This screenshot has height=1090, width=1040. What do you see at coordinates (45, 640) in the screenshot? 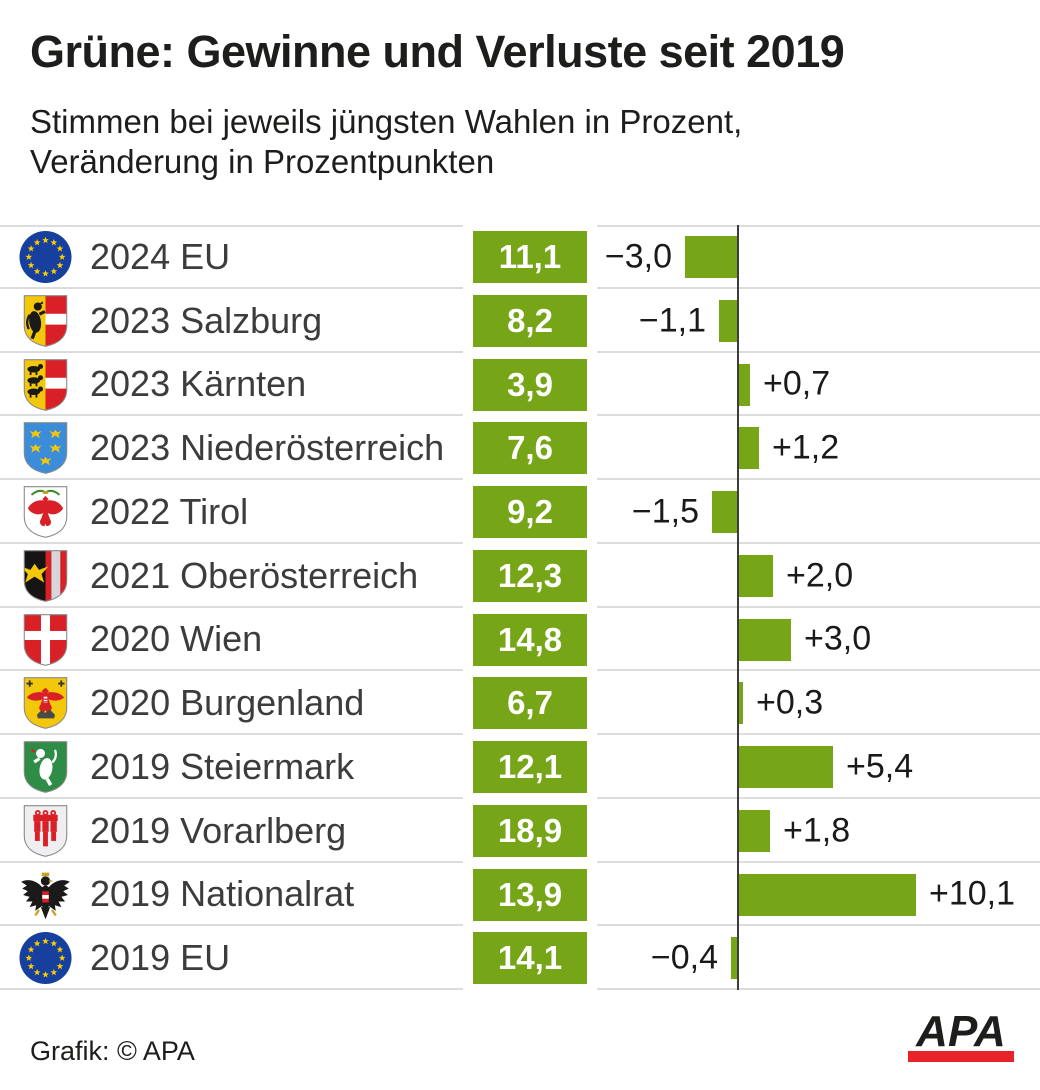
I see `wien-coat-of-arms-icon` at bounding box center [45, 640].